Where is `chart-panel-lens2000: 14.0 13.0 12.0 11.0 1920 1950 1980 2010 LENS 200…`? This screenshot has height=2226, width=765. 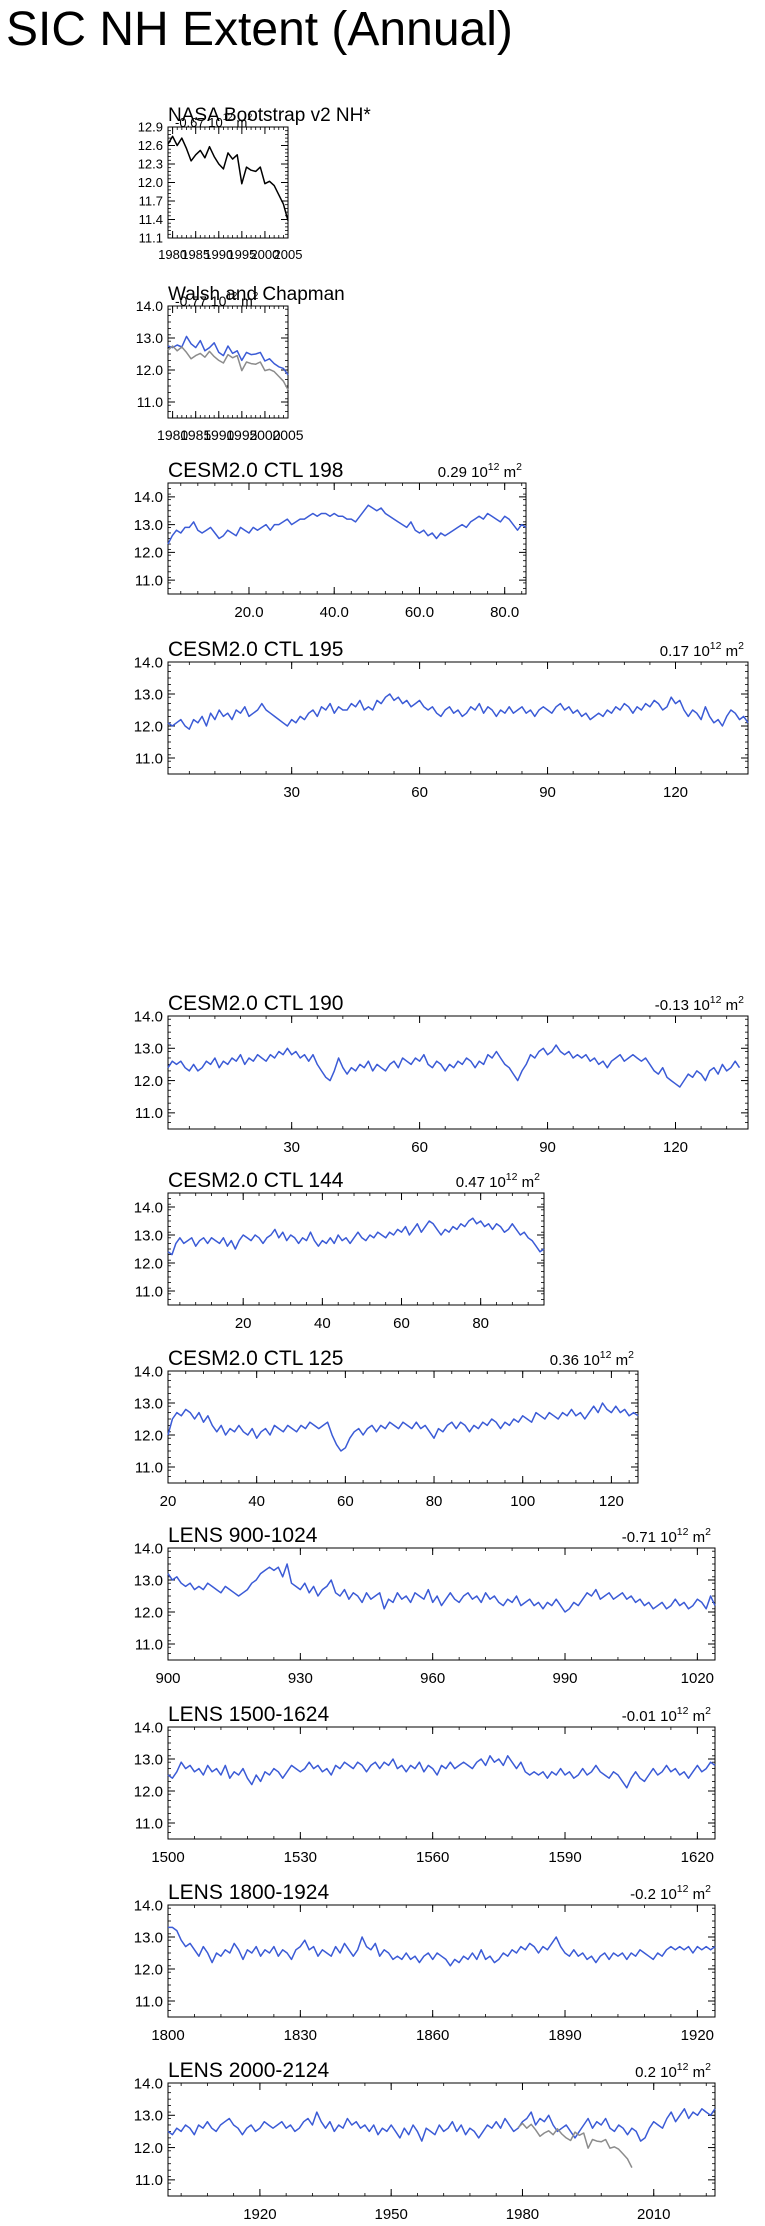
chart-panel-lens2000: 14.0 13.0 12.0 11.0 1920 1950 1980 2010 LENS 200… is located at coordinates (425, 2141).